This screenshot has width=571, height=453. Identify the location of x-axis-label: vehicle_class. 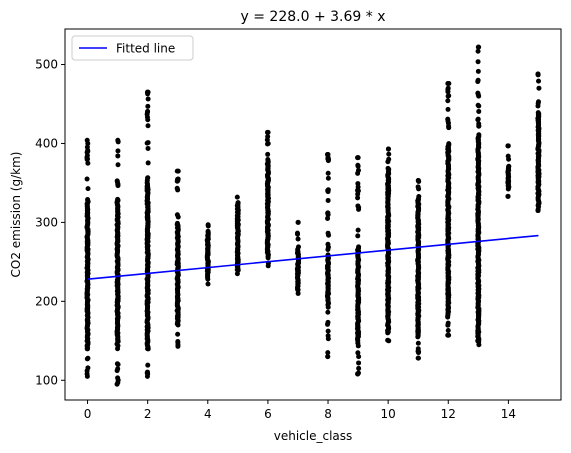
(313, 436).